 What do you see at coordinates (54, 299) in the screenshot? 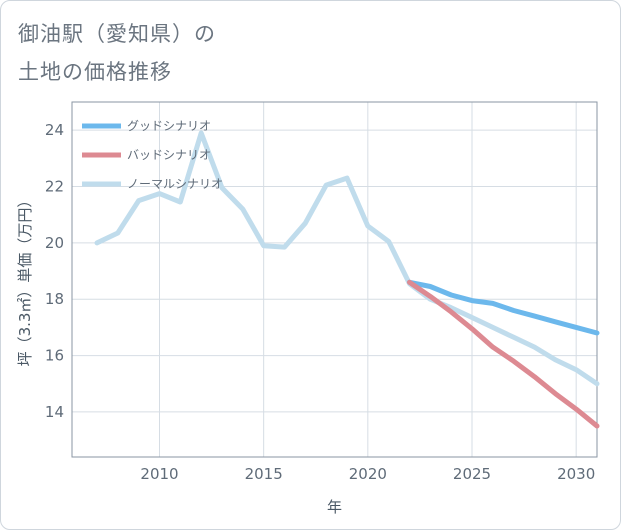
I see `y-tick-label: 18` at bounding box center [54, 299].